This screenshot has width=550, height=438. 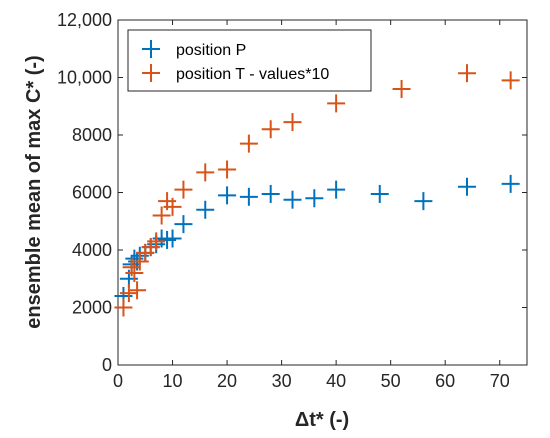 I want to click on legend-box, so click(x=249, y=60).